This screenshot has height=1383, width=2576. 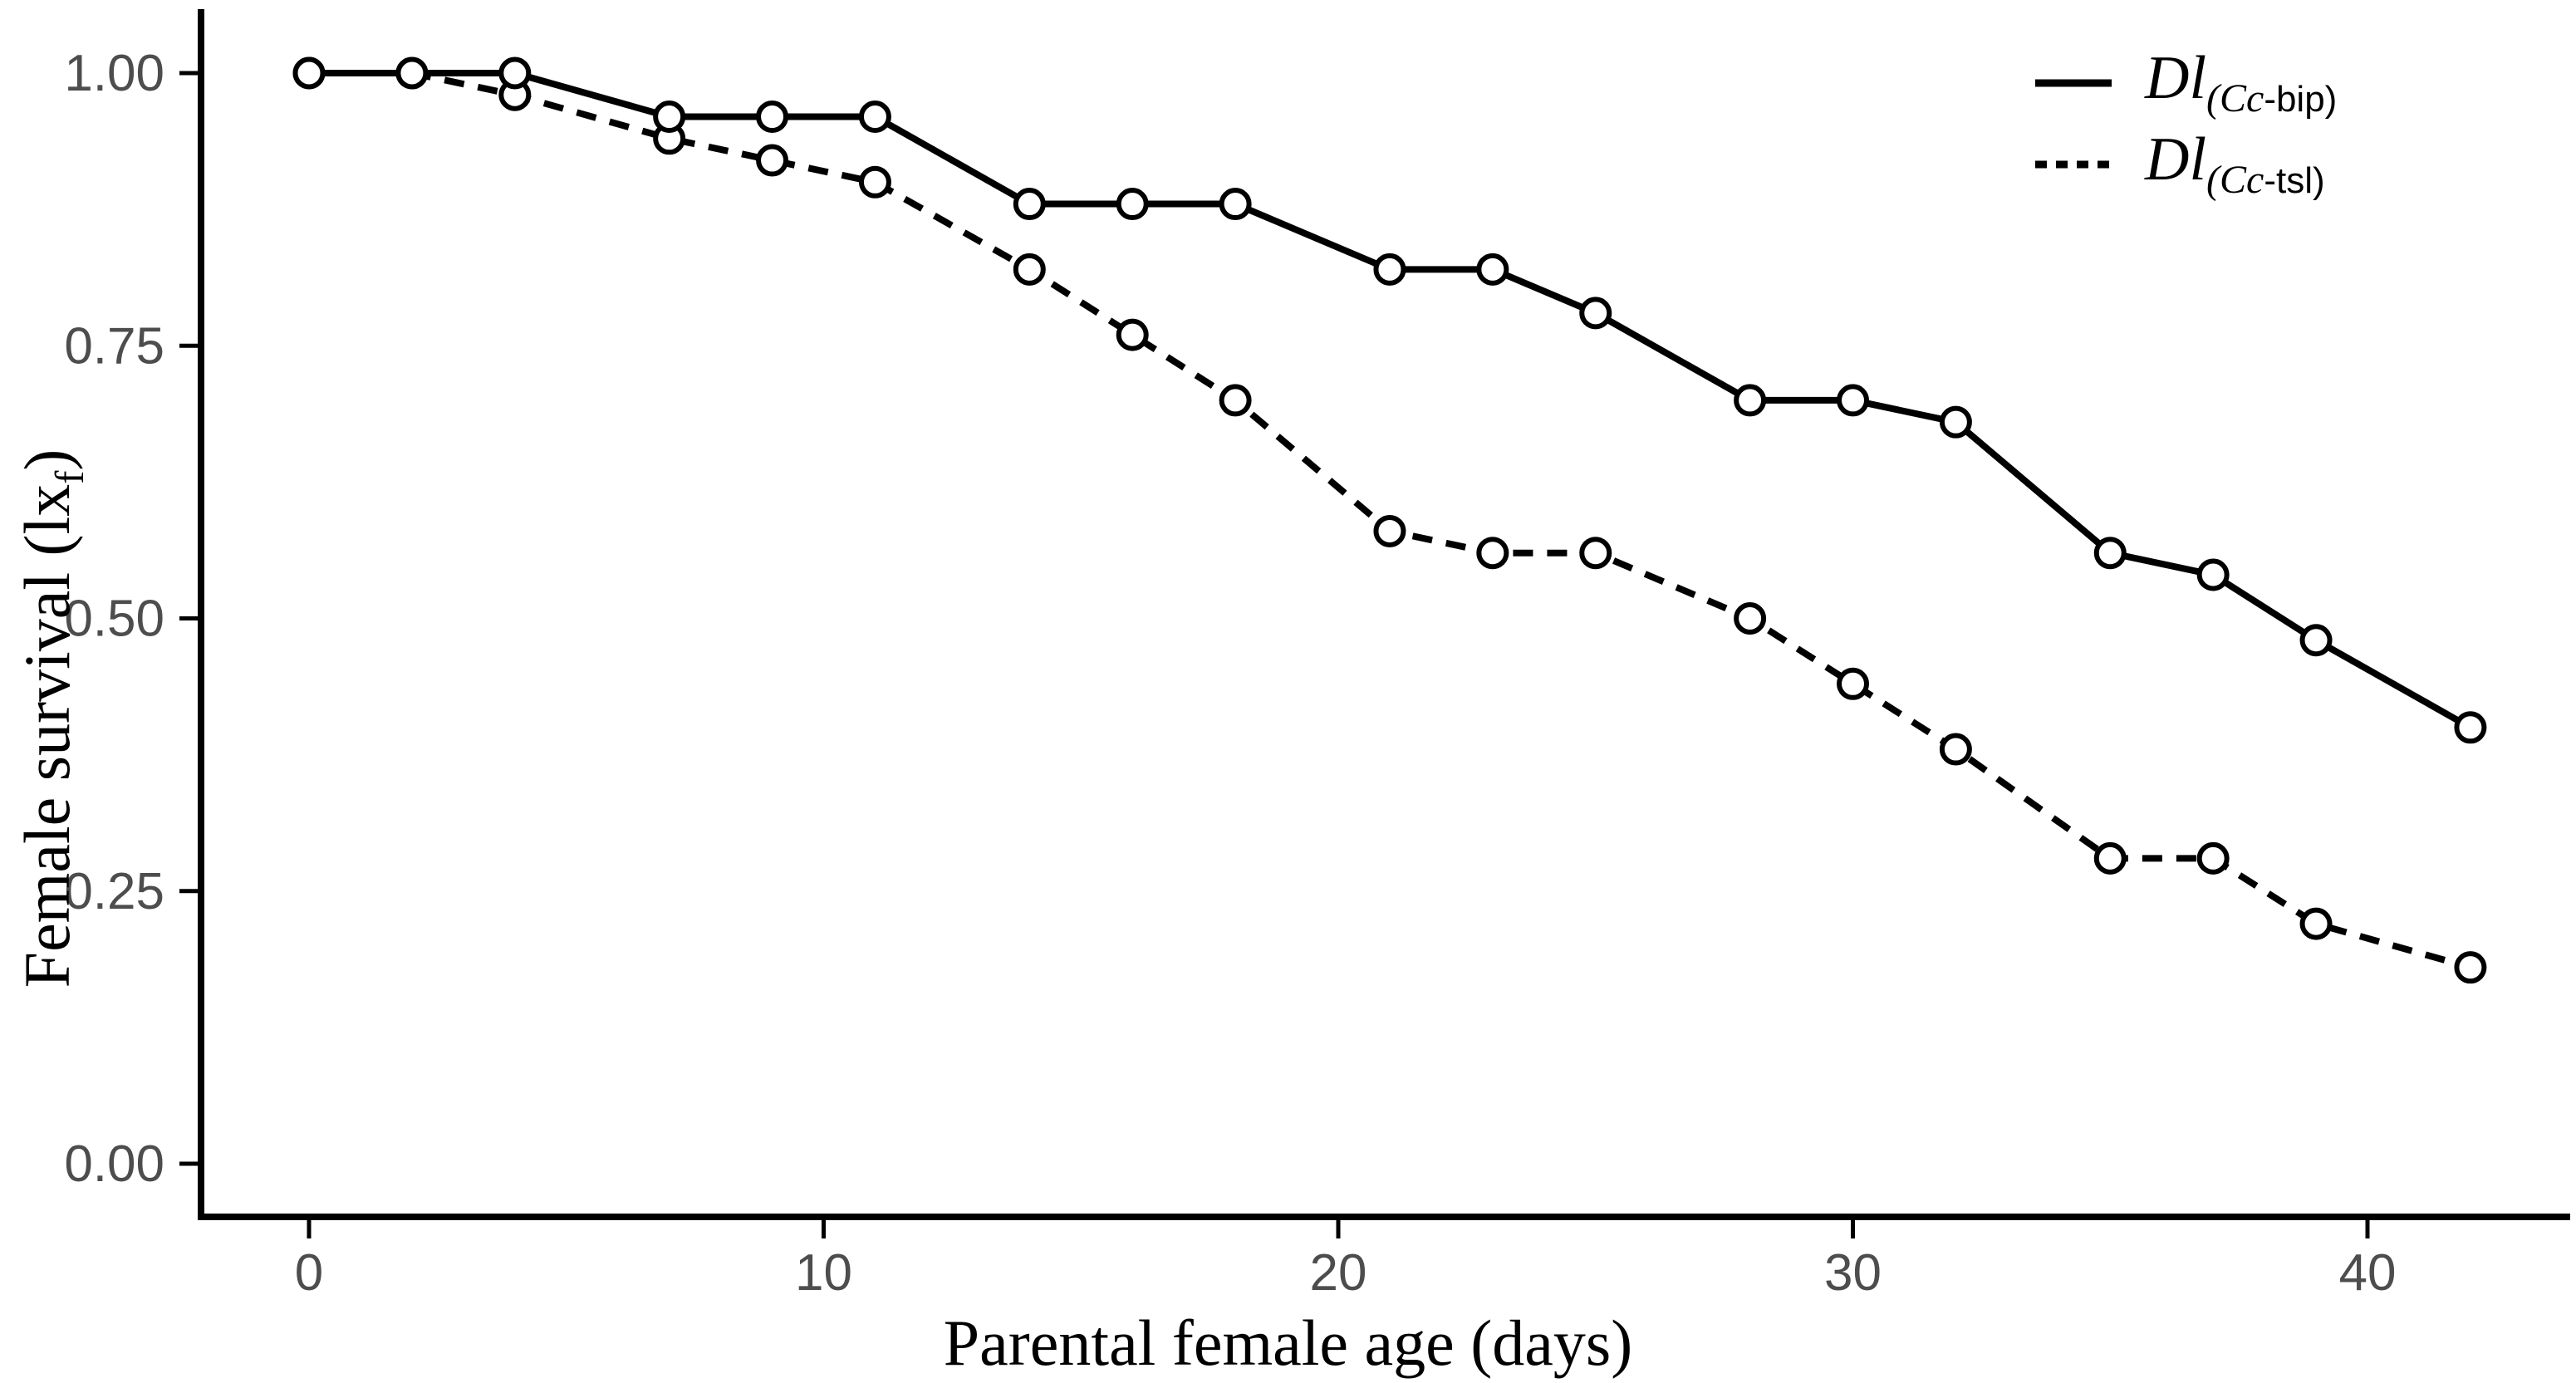 What do you see at coordinates (2301, 99) in the screenshot?
I see `legend-label-bip-sub-plain: -bip)` at bounding box center [2301, 99].